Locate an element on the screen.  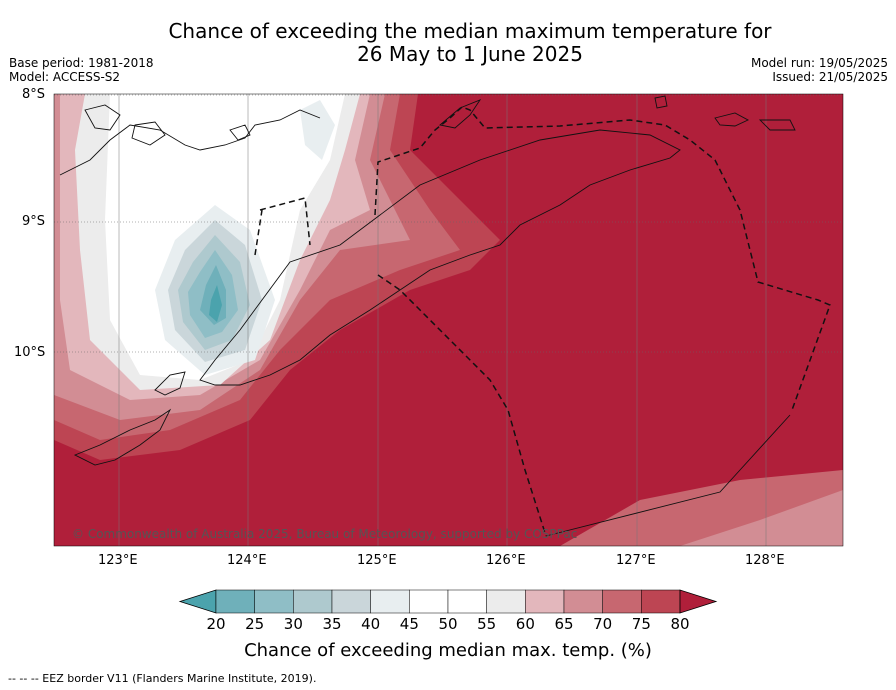
island-d is located at coordinates (170, 383).